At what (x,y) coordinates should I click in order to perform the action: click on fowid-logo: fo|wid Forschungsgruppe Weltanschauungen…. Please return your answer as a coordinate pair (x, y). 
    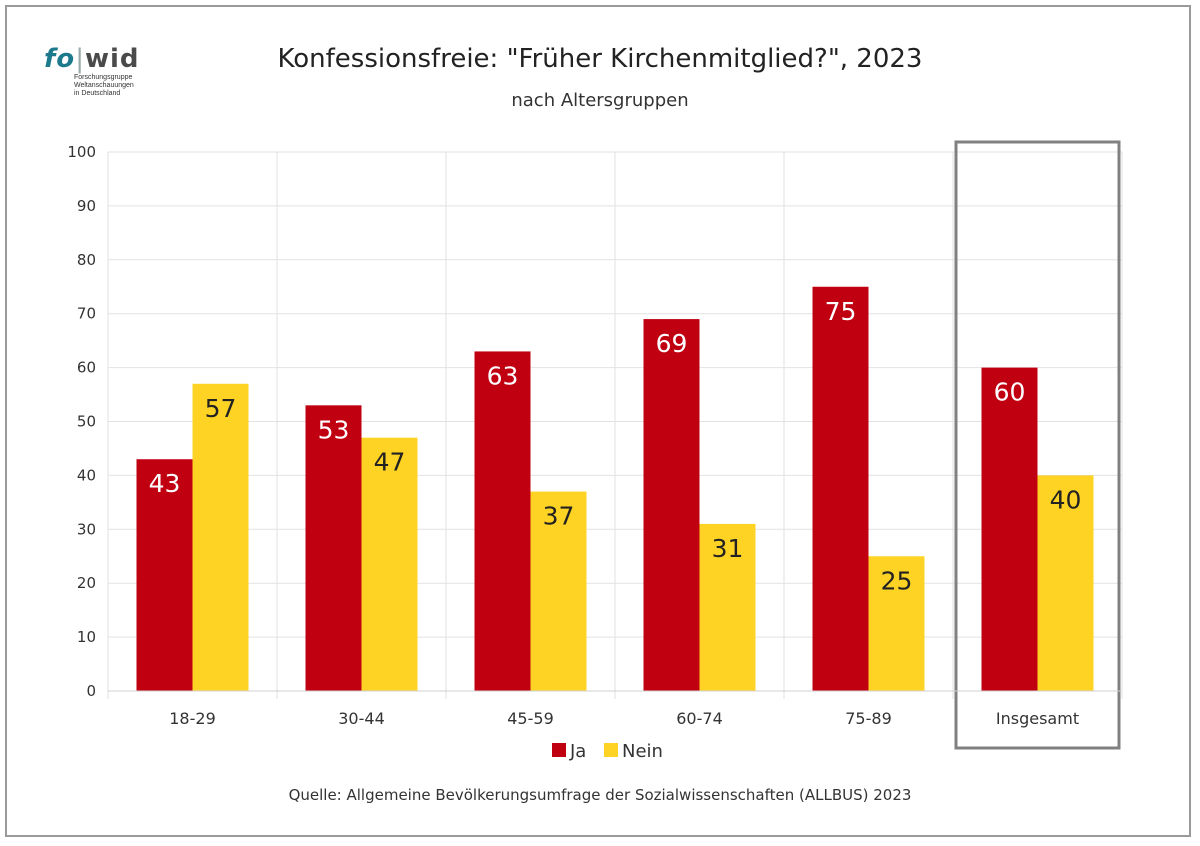
    Looking at the image, I should click on (99, 77).